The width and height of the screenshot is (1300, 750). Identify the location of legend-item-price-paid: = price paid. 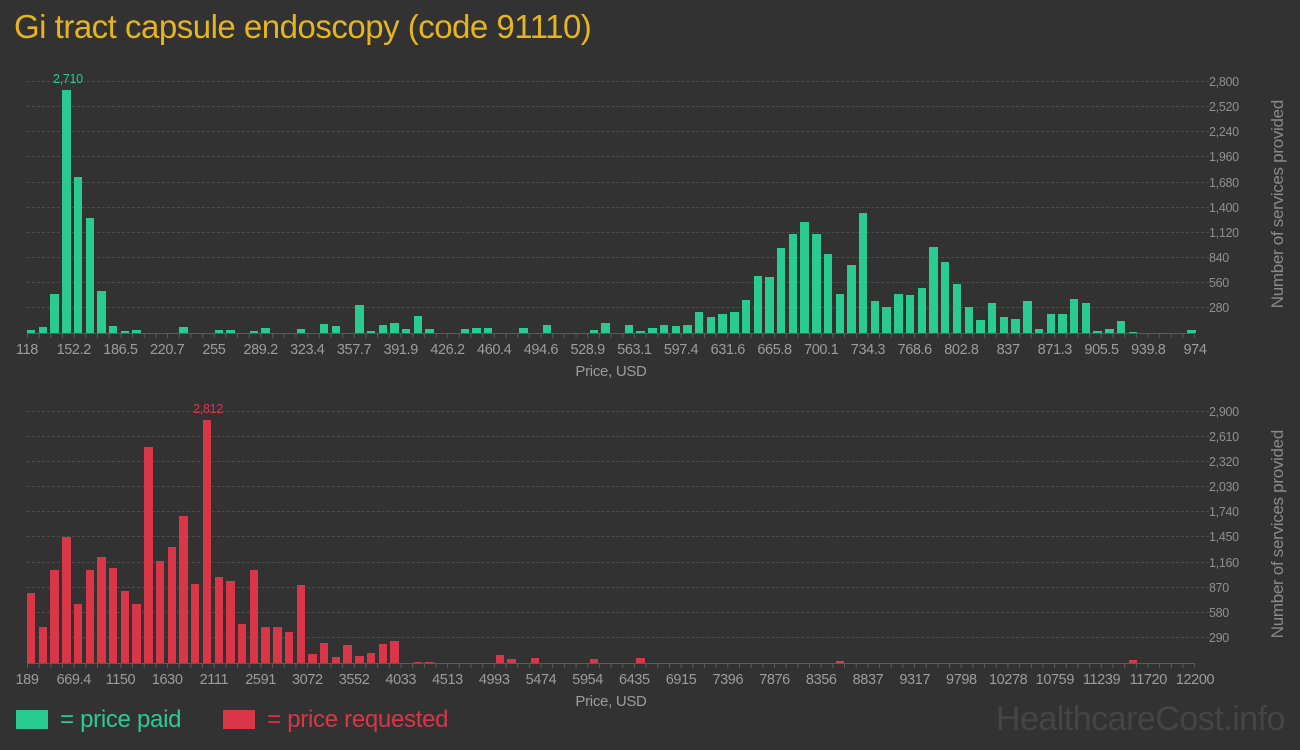
(98, 720).